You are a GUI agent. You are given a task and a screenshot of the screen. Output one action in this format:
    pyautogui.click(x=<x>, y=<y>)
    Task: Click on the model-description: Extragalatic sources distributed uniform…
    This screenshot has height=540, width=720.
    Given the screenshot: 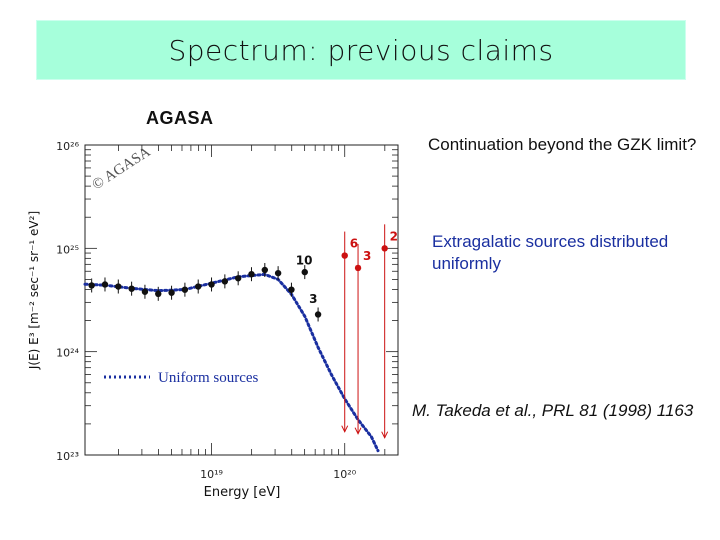 What is the action you would take?
    pyautogui.click(x=550, y=252)
    